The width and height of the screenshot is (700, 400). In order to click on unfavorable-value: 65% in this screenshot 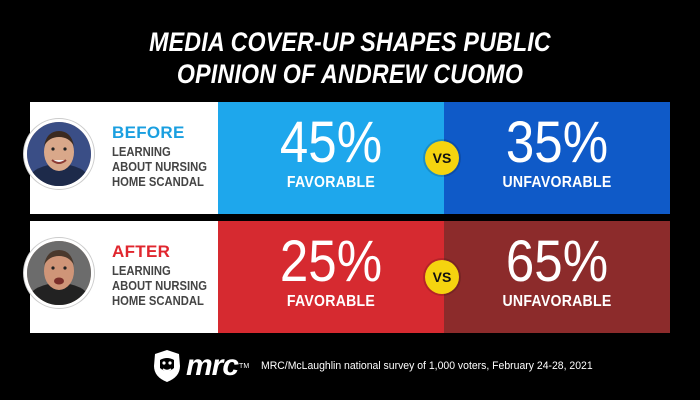, I will do `click(557, 261)`.